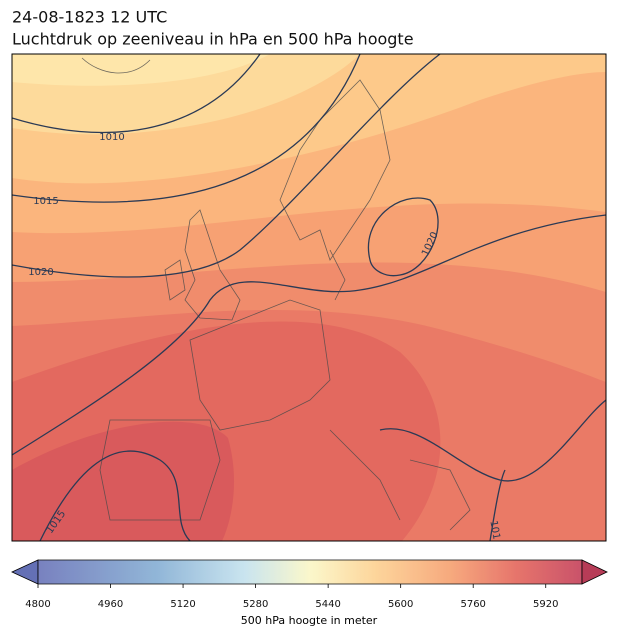  What do you see at coordinates (400, 604) in the screenshot?
I see `tick-label: 5600` at bounding box center [400, 604].